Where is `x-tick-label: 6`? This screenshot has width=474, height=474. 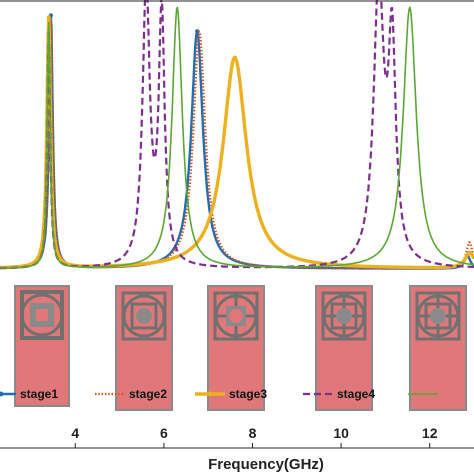
x-tick-label: 6 is located at coordinates (164, 433).